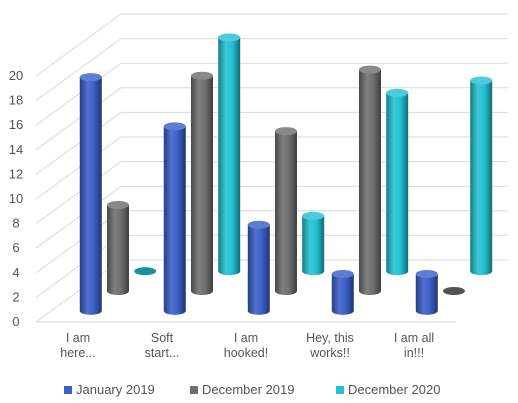 This screenshot has height=403, width=518. I want to click on y-tick-label: 6, so click(15, 247).